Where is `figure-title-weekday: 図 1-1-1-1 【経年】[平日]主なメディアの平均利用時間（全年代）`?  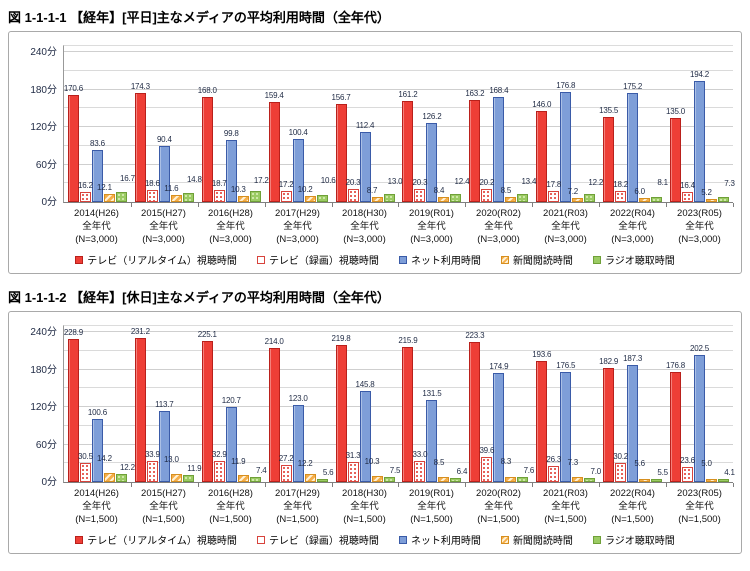 figure-title-weekday: 図 1-1-1-1 【経年】[平日]主なメディアの平均利用時間（全年代） is located at coordinates (199, 17).